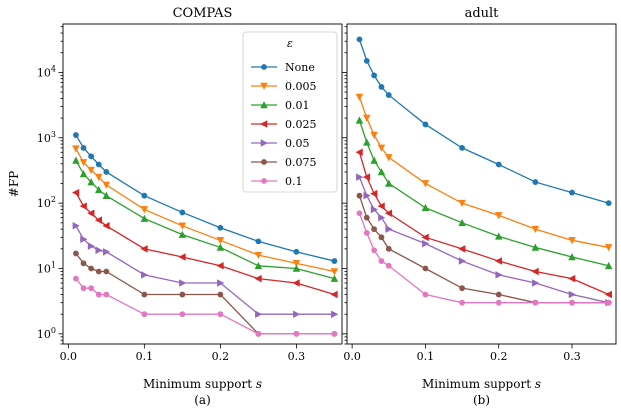  I want to click on legend-label: 0.075, so click(301, 162).